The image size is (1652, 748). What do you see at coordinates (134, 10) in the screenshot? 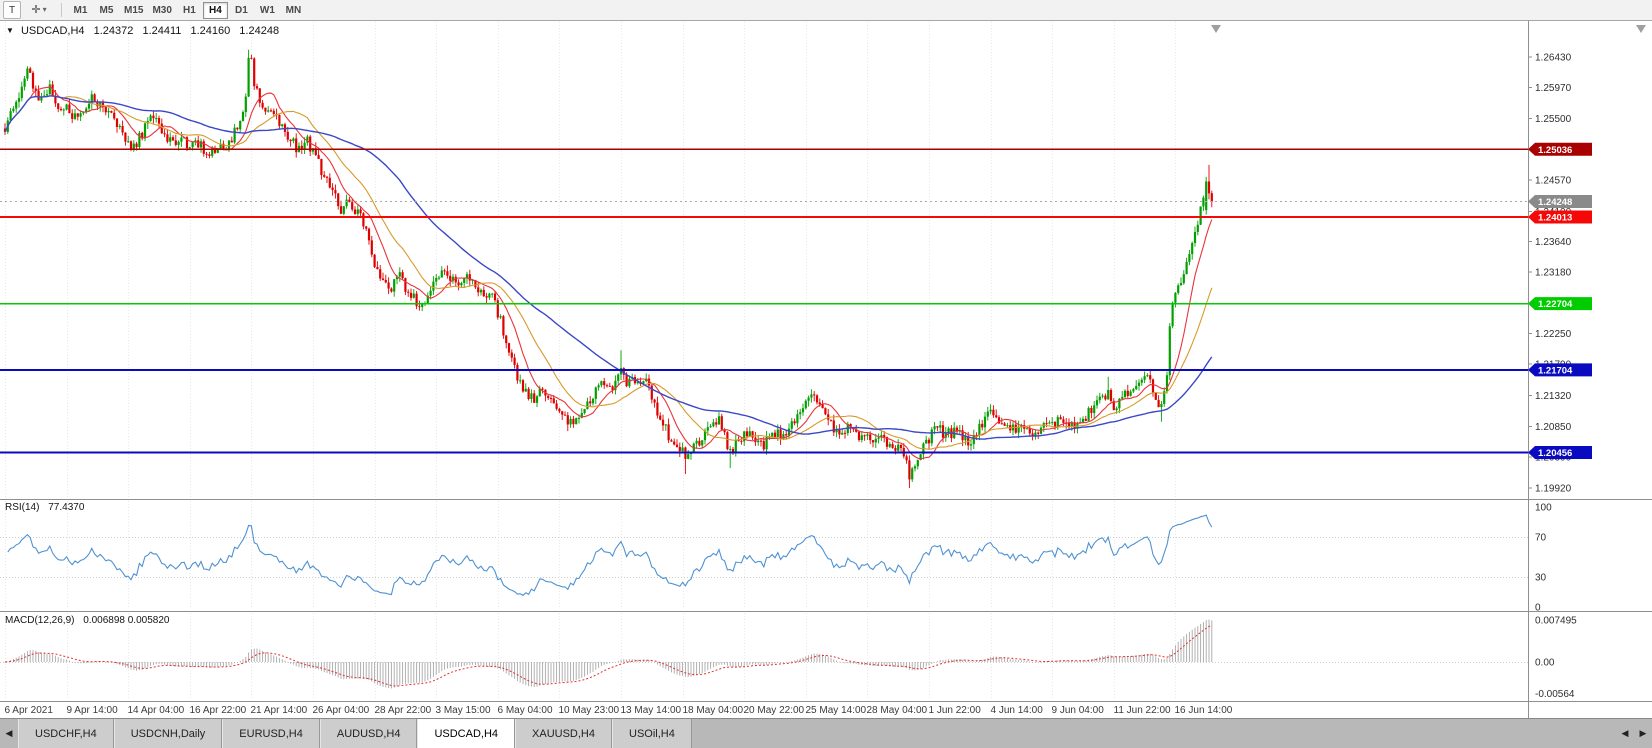
I see `timeframe-m15-button: M15` at bounding box center [134, 10].